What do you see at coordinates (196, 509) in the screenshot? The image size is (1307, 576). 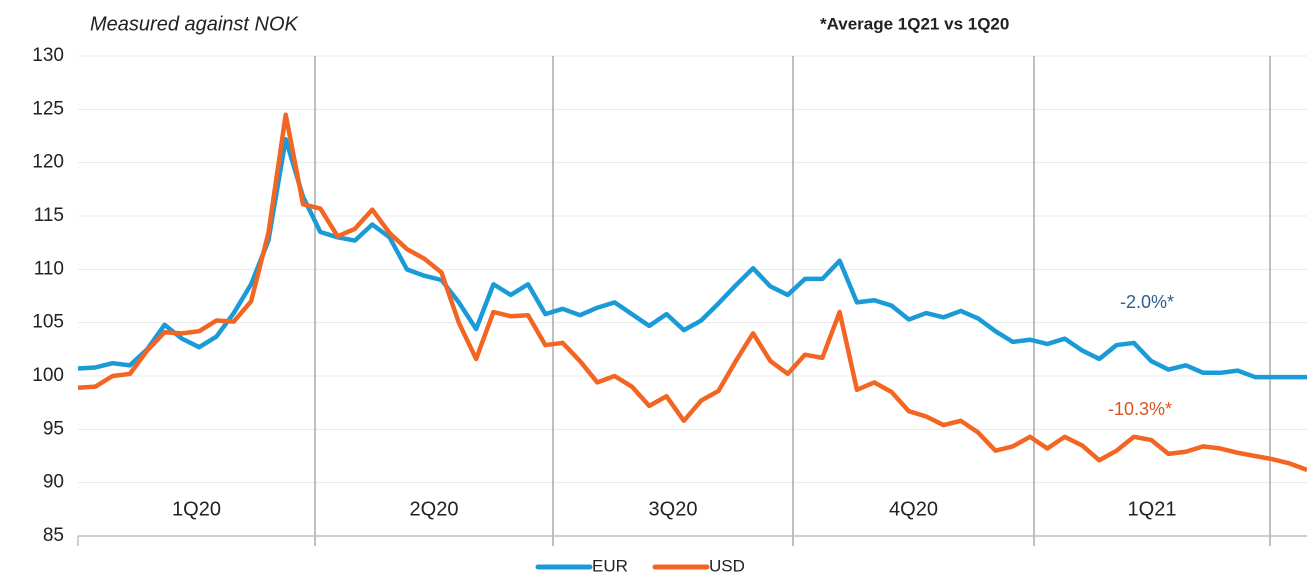 I see `period-label: 1Q20` at bounding box center [196, 509].